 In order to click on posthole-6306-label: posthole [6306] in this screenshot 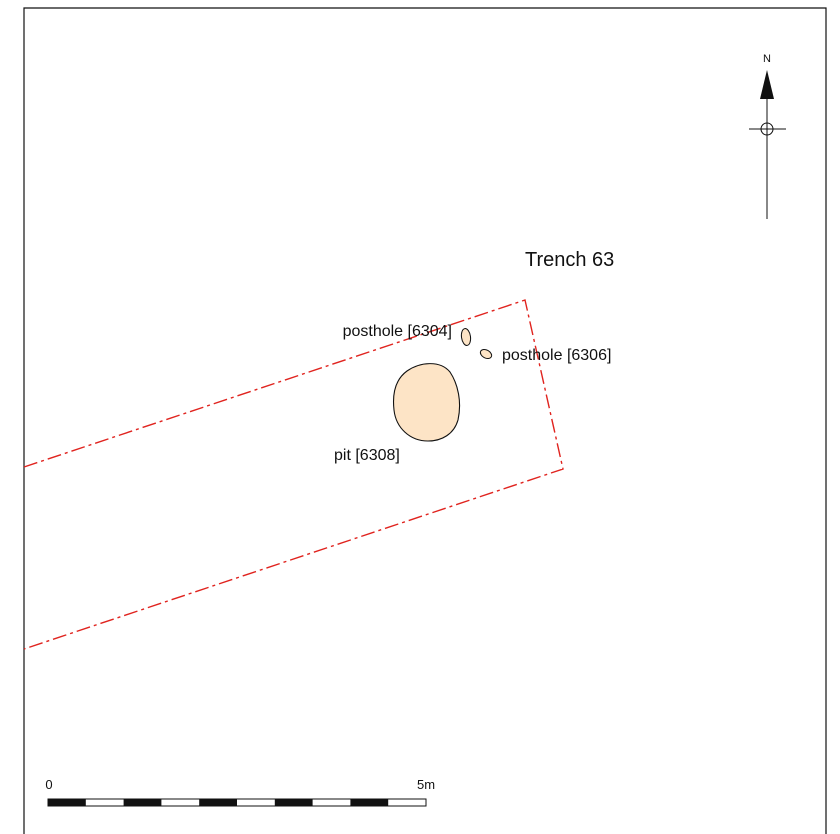, I will do `click(556, 355)`.